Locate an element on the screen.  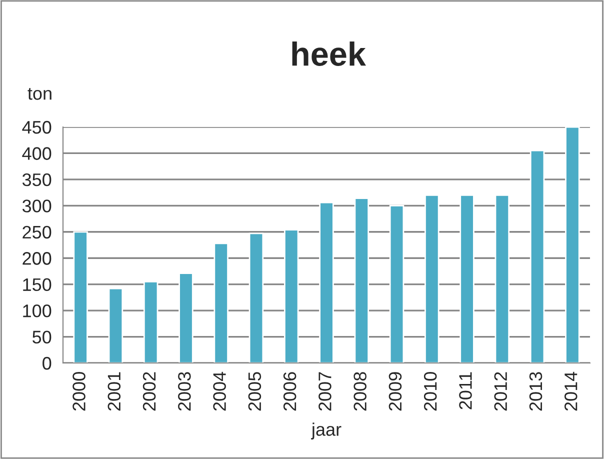
y-tick-label: 0 is located at coordinates (47, 363).